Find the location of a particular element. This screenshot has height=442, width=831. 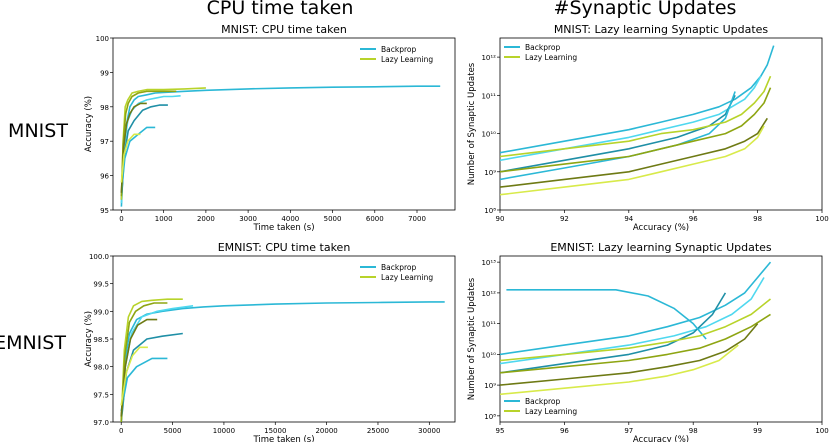

y-tick-label: 97 is located at coordinates (104, 142).